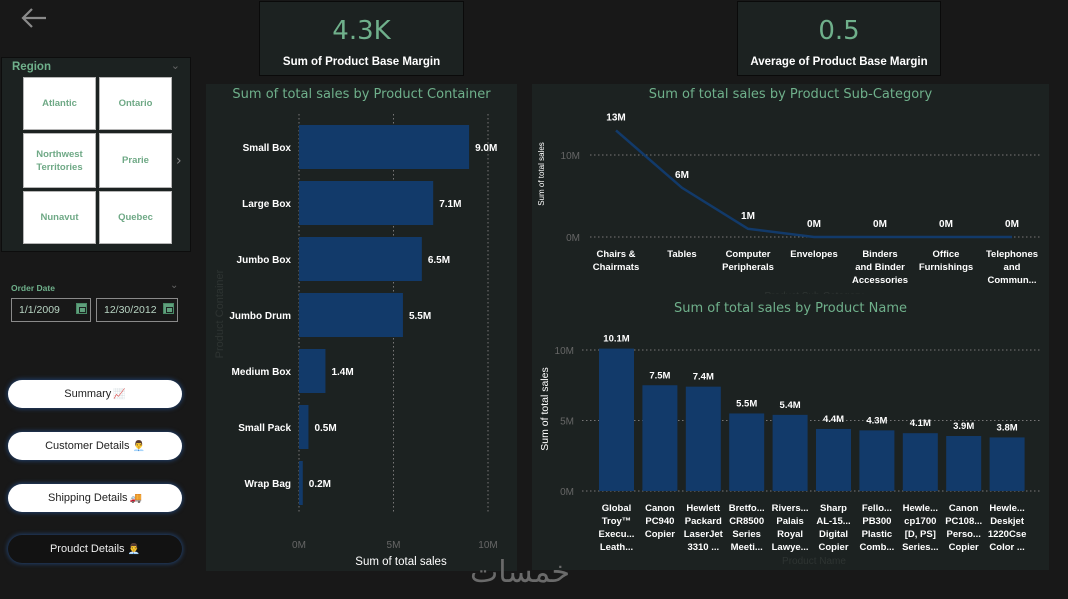  I want to click on x-category-label: Canon PC108... Perso... Copier, so click(963, 528).